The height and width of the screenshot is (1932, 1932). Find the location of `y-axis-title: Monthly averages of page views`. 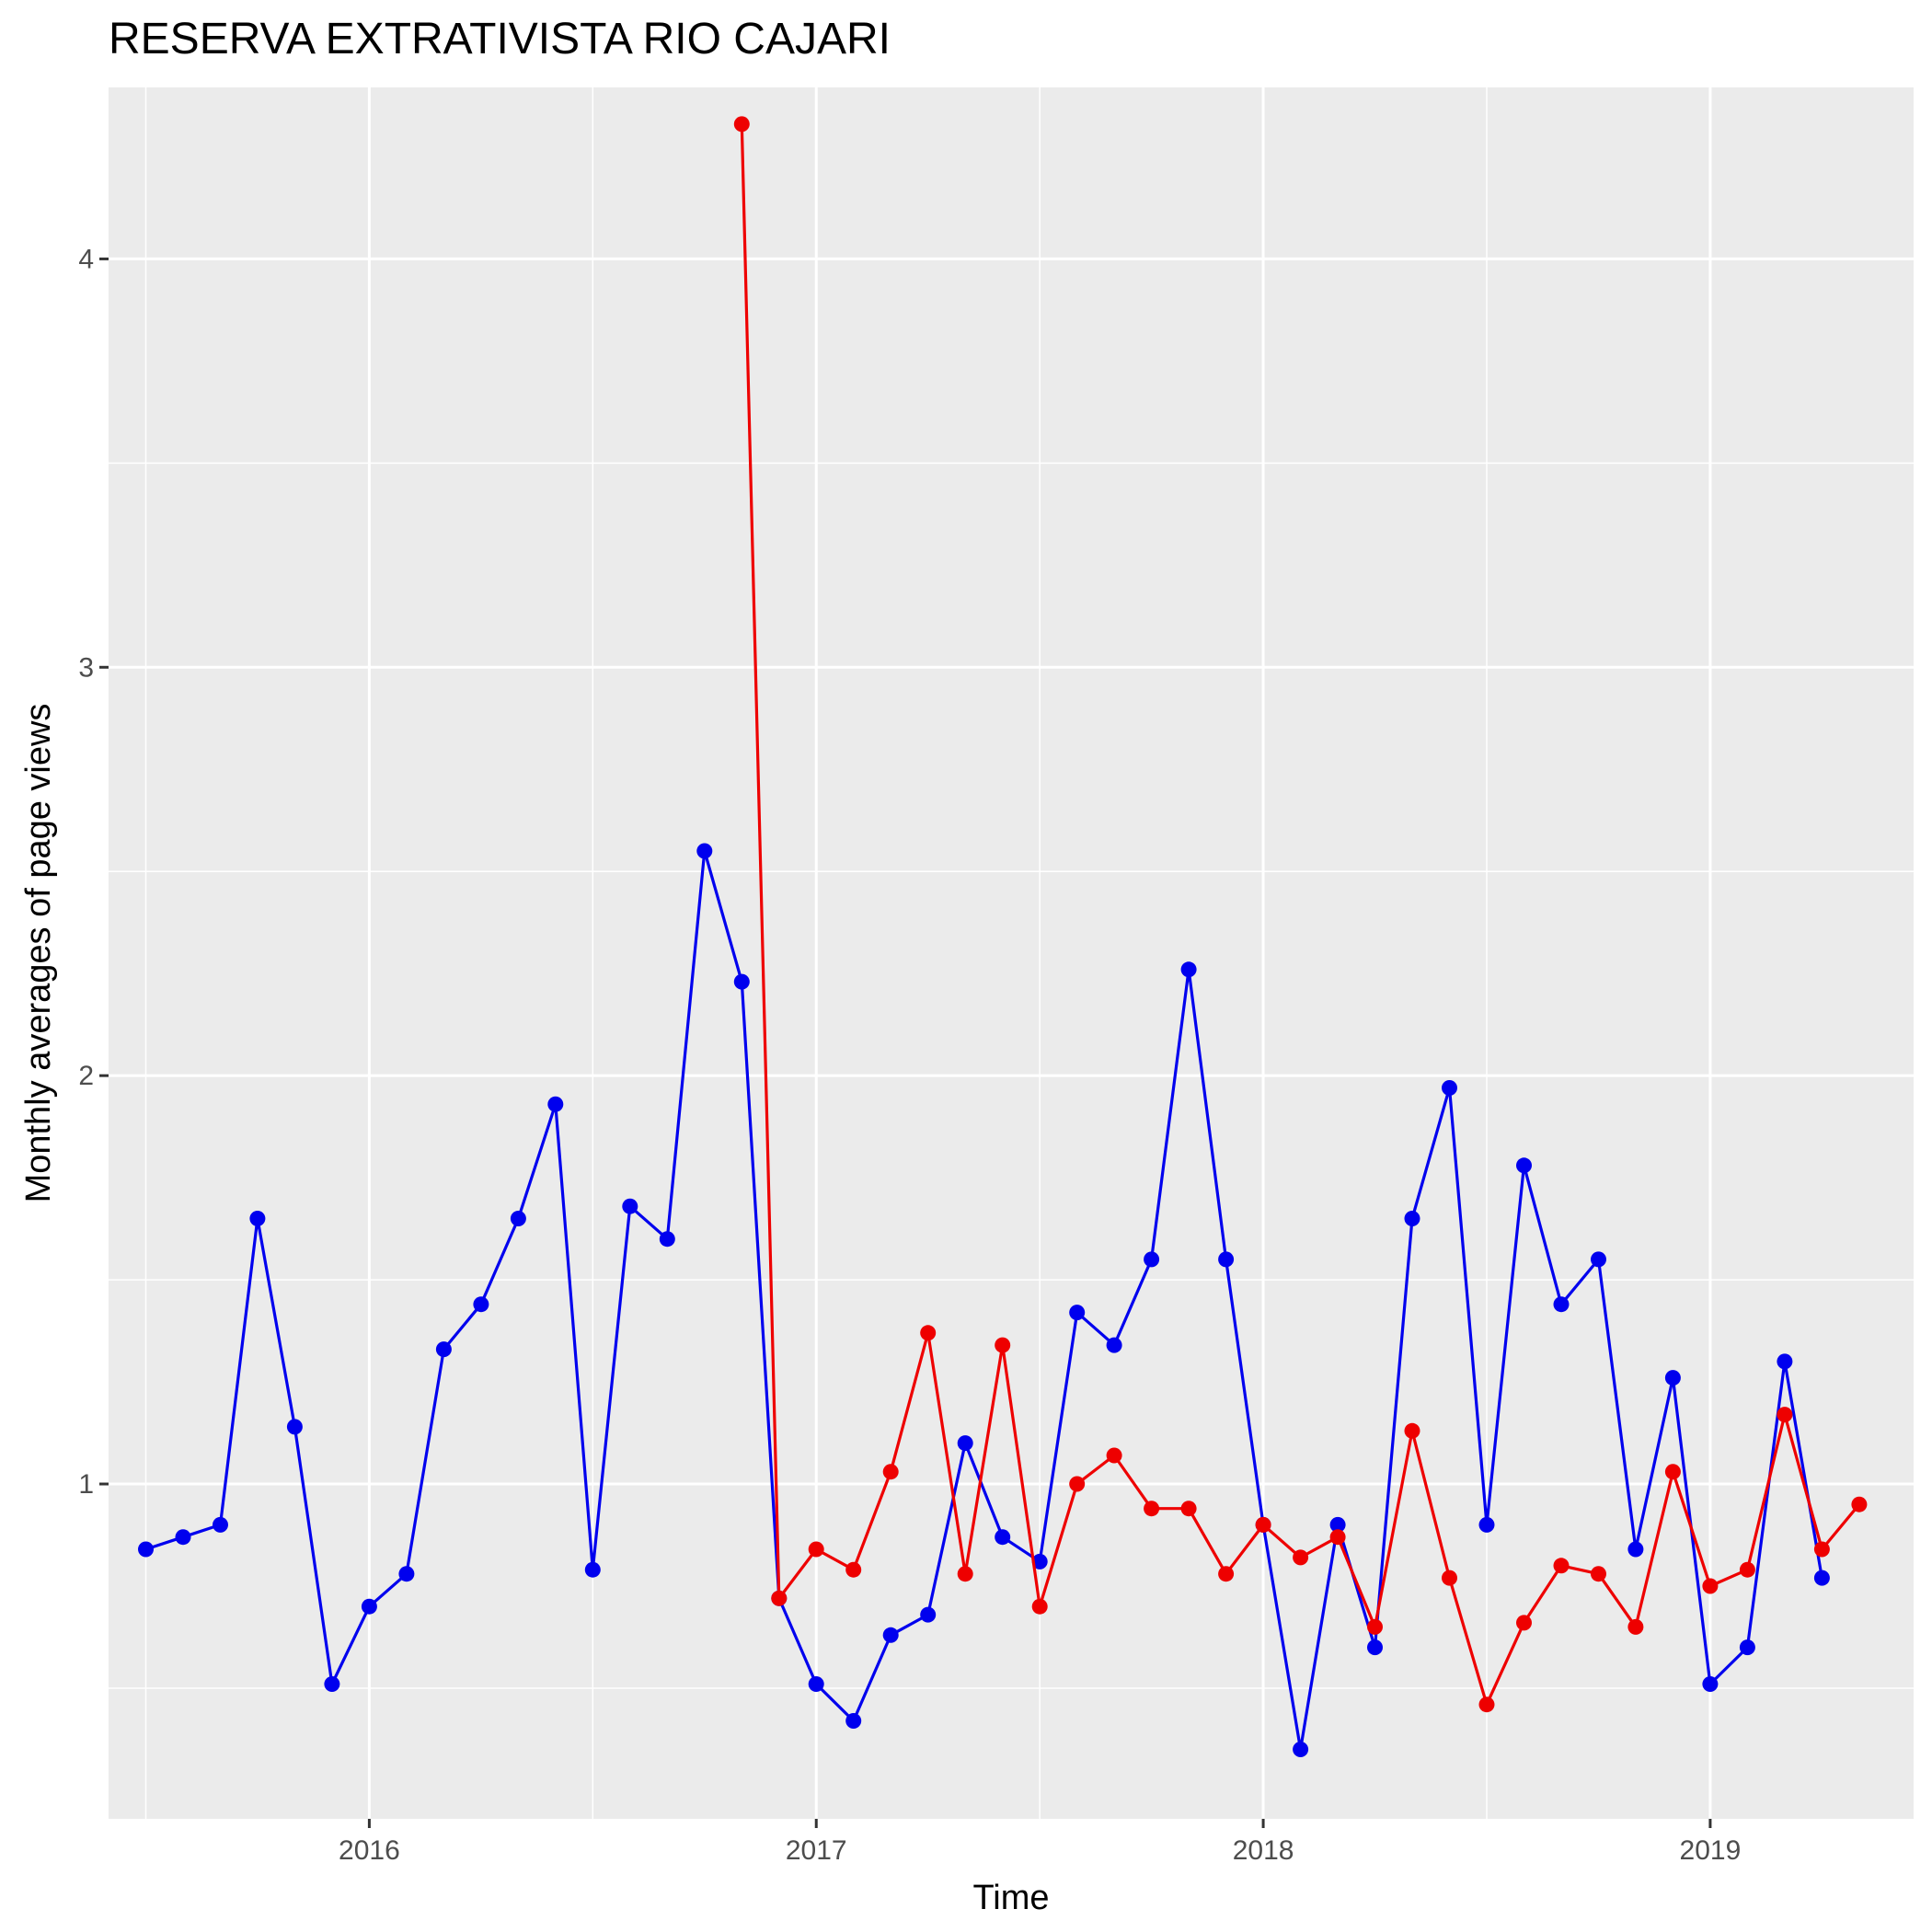

y-axis-title: Monthly averages of page views is located at coordinates (38, 953).